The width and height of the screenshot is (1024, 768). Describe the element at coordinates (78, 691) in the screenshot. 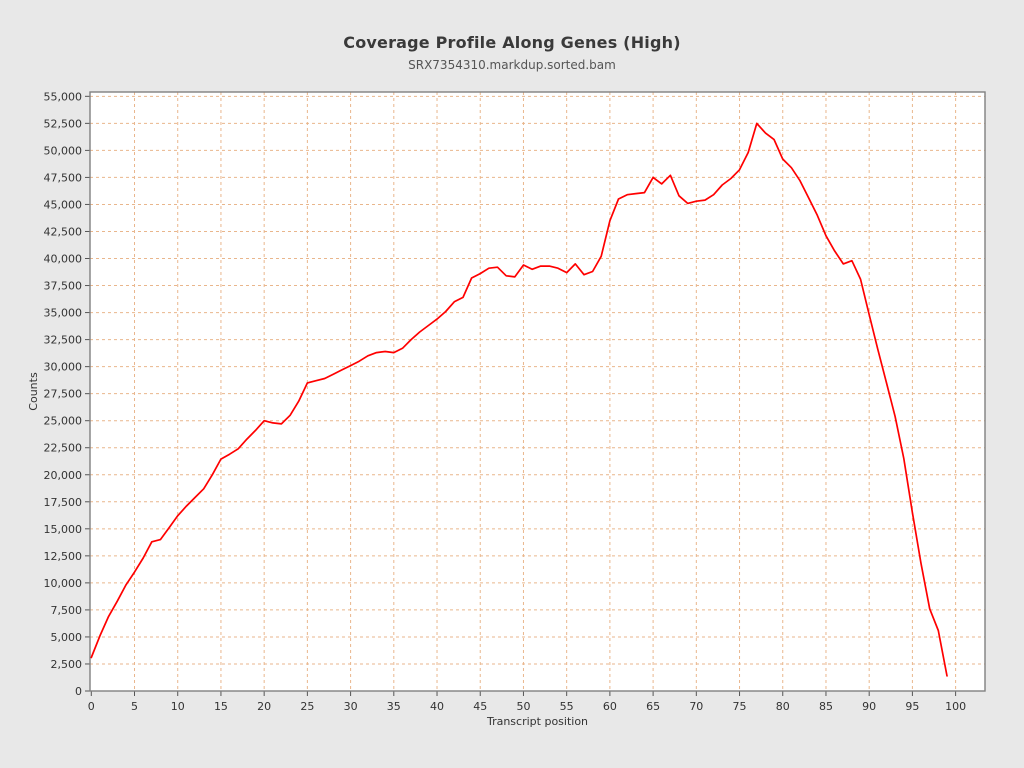

I see `y-tick-label: 0` at that location.